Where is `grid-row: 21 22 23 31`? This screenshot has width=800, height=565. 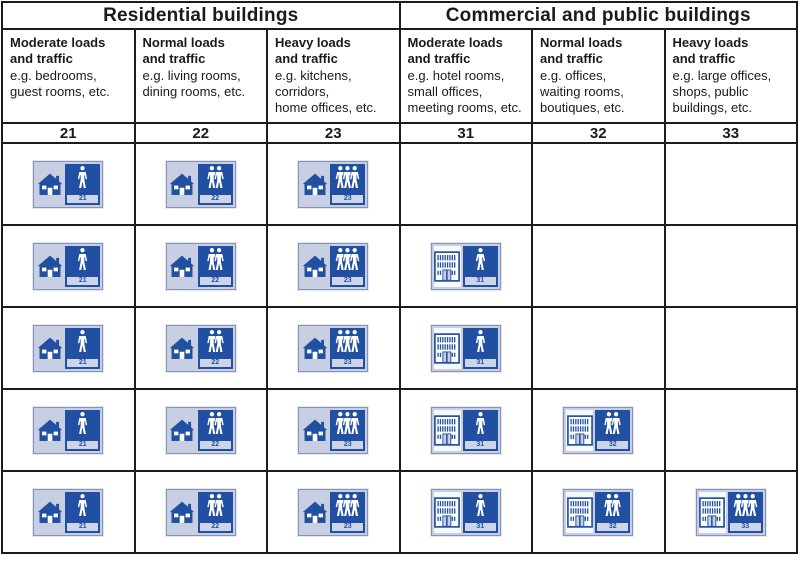 grid-row: 21 22 23 31 is located at coordinates (399, 266).